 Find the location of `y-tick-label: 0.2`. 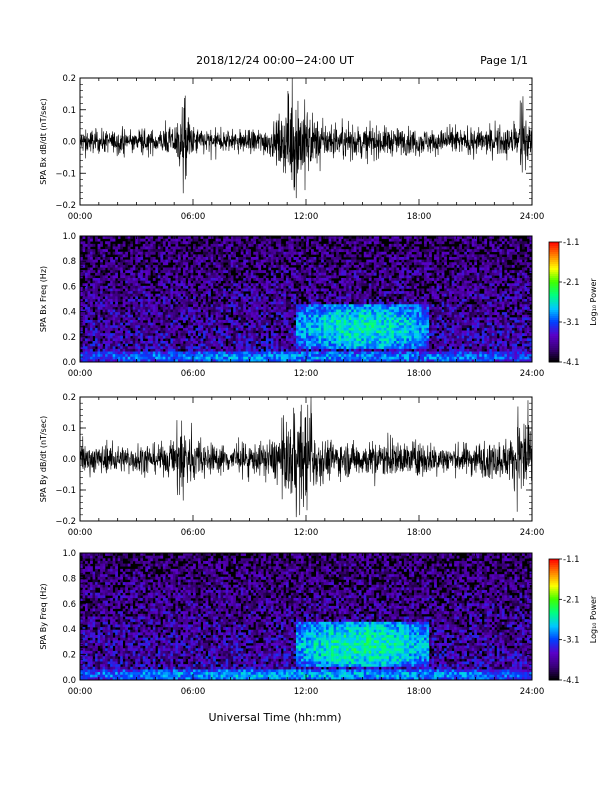

y-tick-label: 0.2 is located at coordinates (69, 79).